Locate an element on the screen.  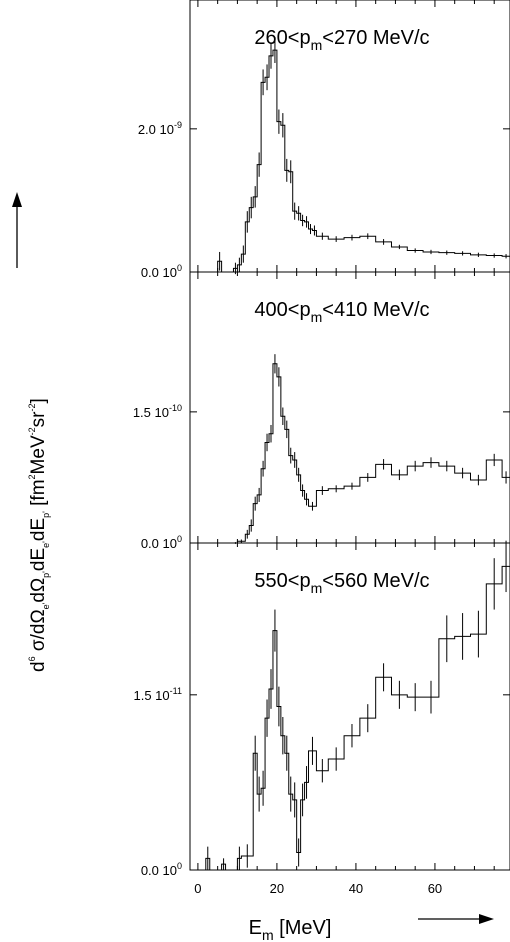
x-axis-arrow-icon is located at coordinates (456, 919).